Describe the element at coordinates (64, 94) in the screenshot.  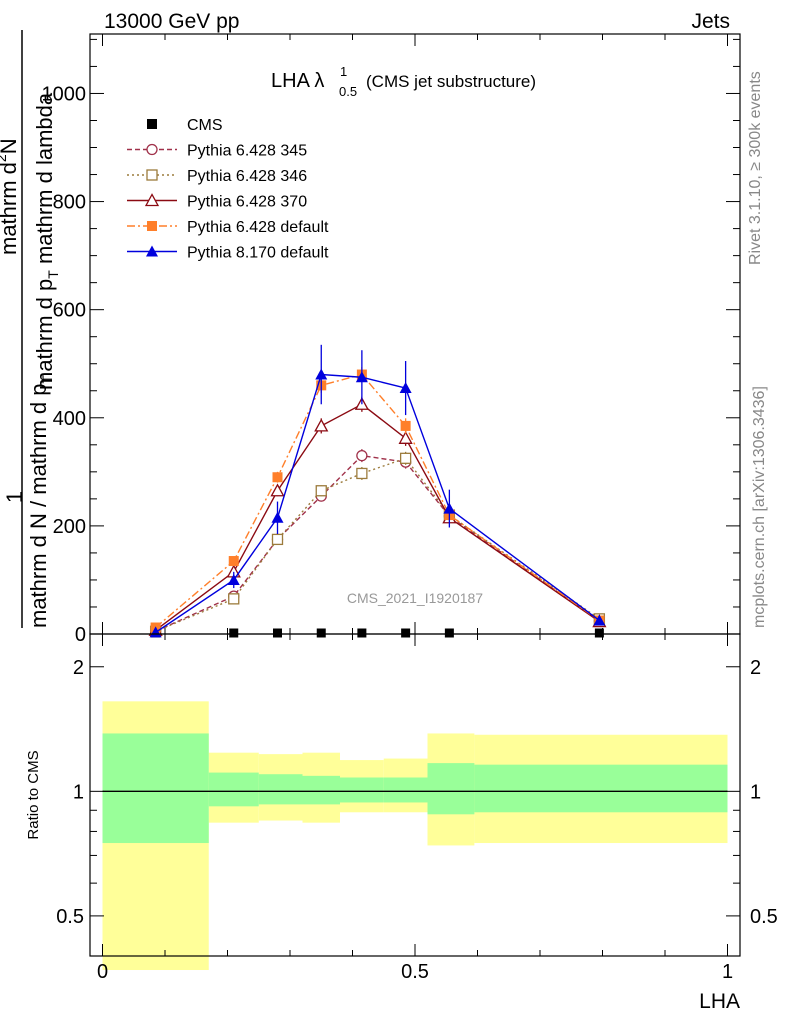
I see `y-tick-label: 1000` at that location.